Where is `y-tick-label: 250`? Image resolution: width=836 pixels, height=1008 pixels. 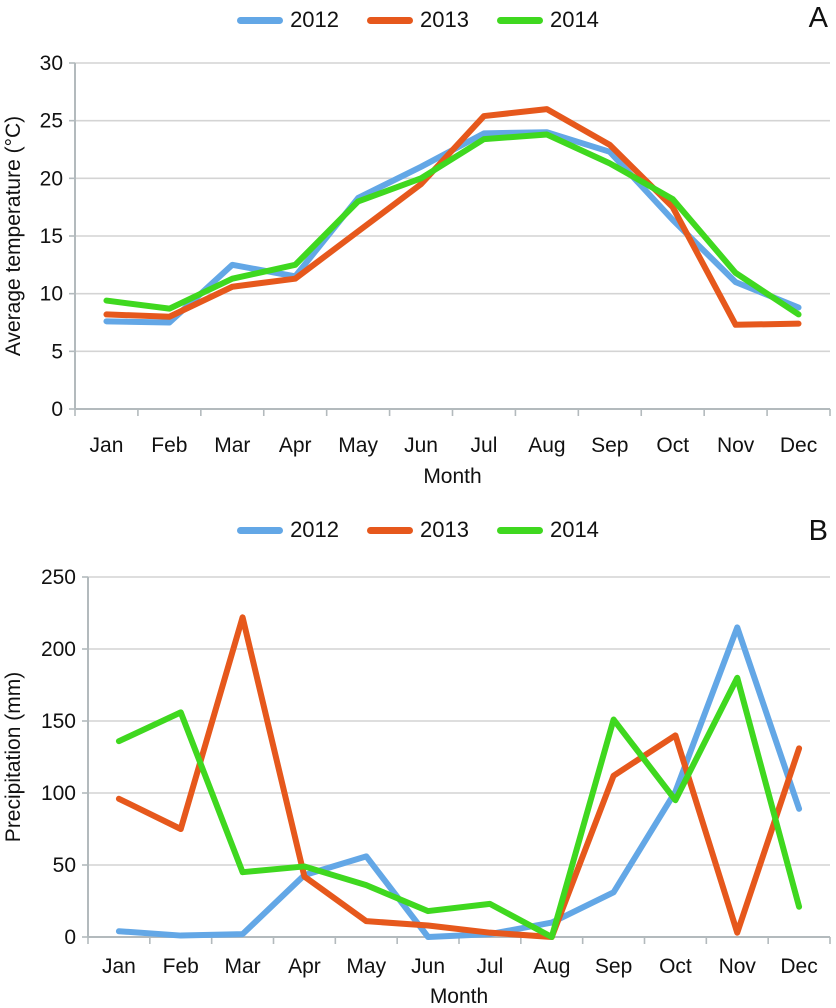 y-tick-label: 250 is located at coordinates (58, 577).